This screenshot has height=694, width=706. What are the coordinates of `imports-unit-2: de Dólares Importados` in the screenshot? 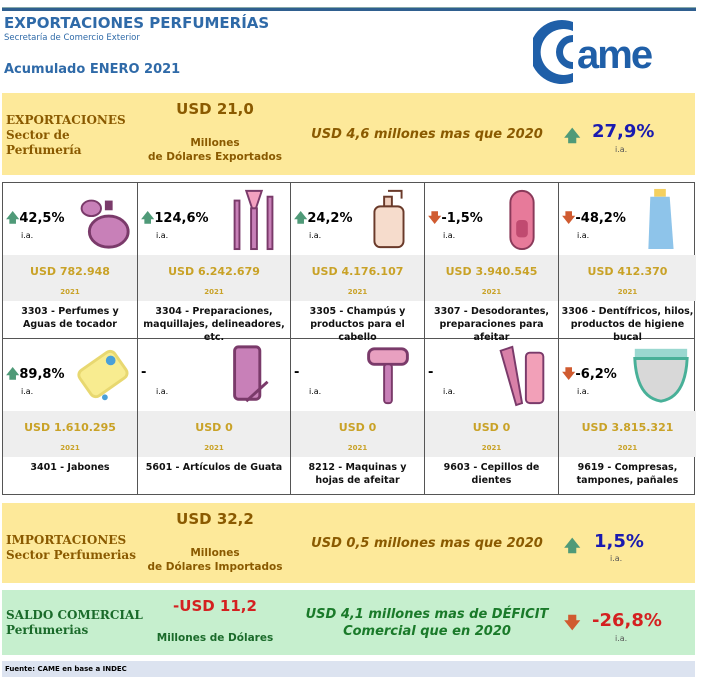 It's located at (215, 567).